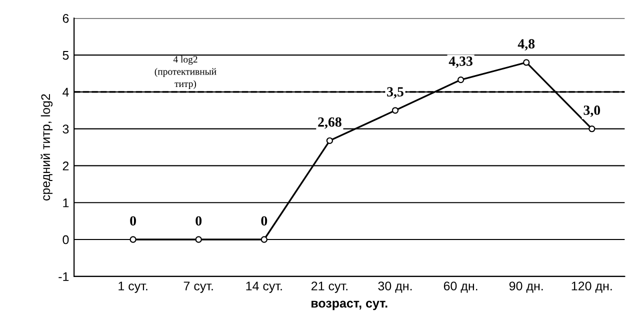 This screenshot has height=331, width=644. What do you see at coordinates (330, 123) in the screenshot?
I see `data-label: 2,68` at bounding box center [330, 123].